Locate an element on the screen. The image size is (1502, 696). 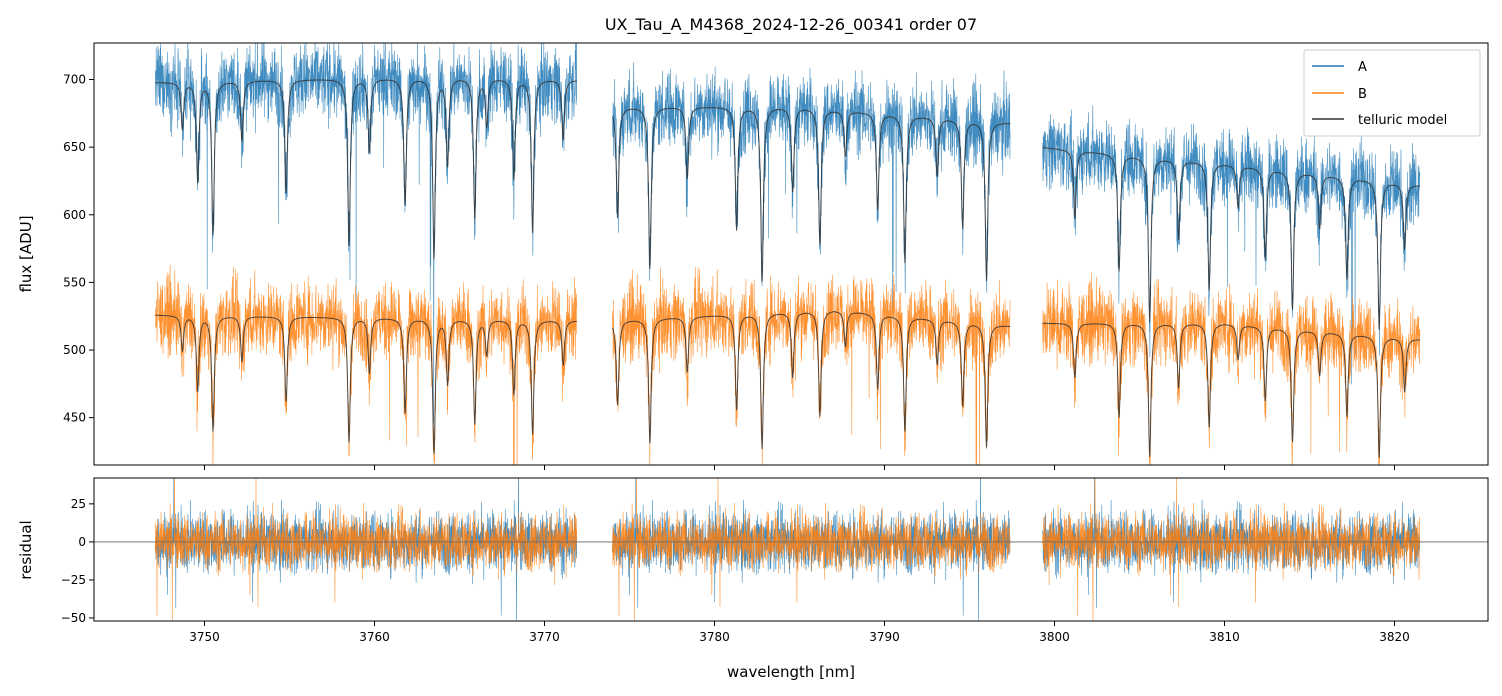
residual-x-ticks: 3750 3760 3770 3780 3790 3800 3810 3820 is located at coordinates (799, 632).